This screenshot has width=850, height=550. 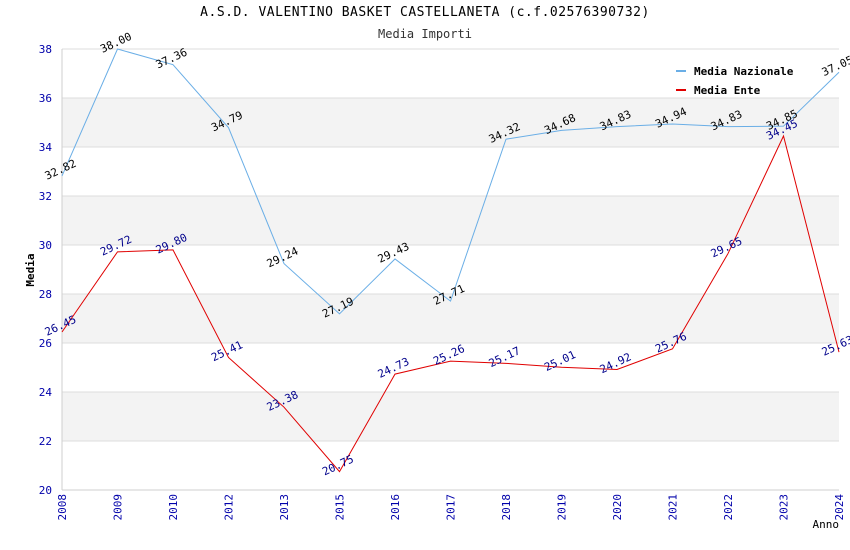 I want to click on data-label-ente: 20.75, so click(x=338, y=466).